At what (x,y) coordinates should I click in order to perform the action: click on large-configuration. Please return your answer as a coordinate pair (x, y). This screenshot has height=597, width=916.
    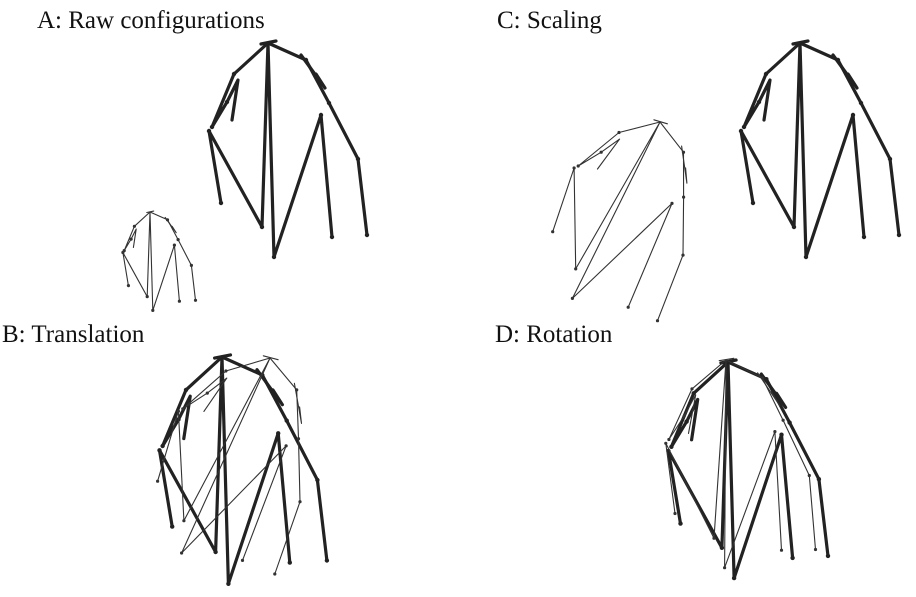
    Looking at the image, I should click on (288, 149).